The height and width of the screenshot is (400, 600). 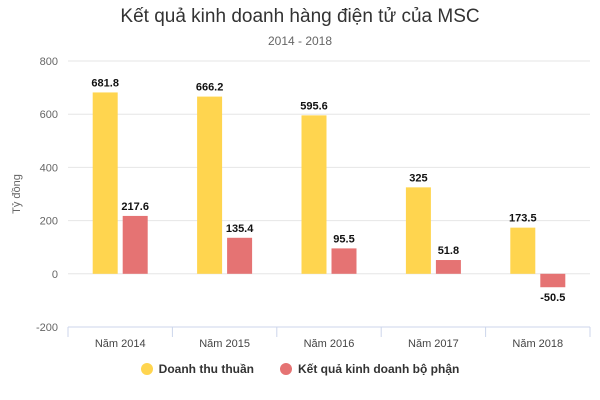 What do you see at coordinates (448, 251) in the screenshot?
I see `data-label: 51.8` at bounding box center [448, 251].